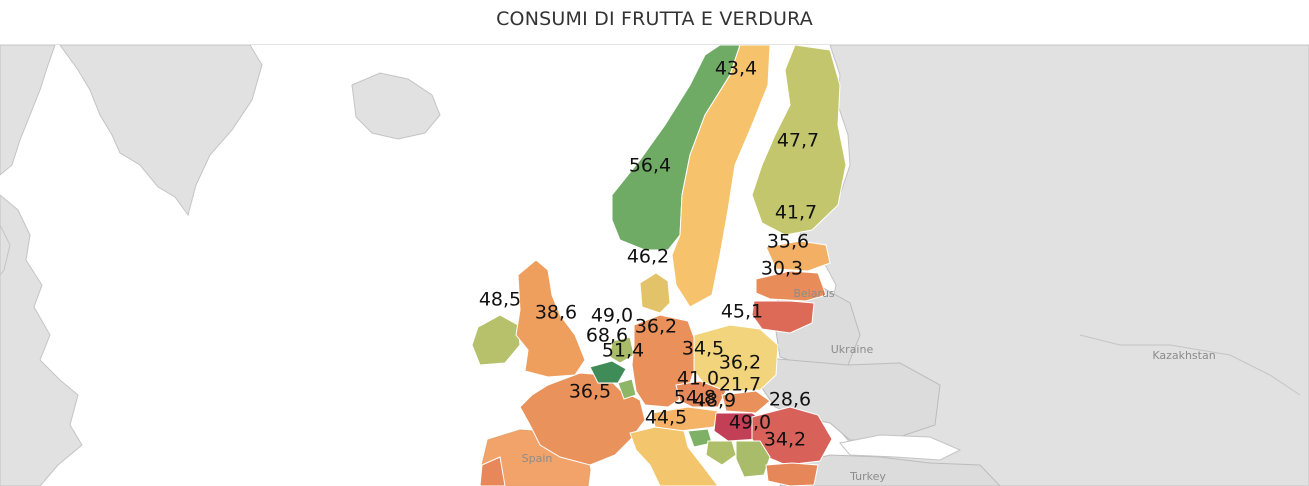 This screenshot has height=486, width=1309. What do you see at coordinates (627, 389) in the screenshot?
I see `region-luxembourg` at bounding box center [627, 389].